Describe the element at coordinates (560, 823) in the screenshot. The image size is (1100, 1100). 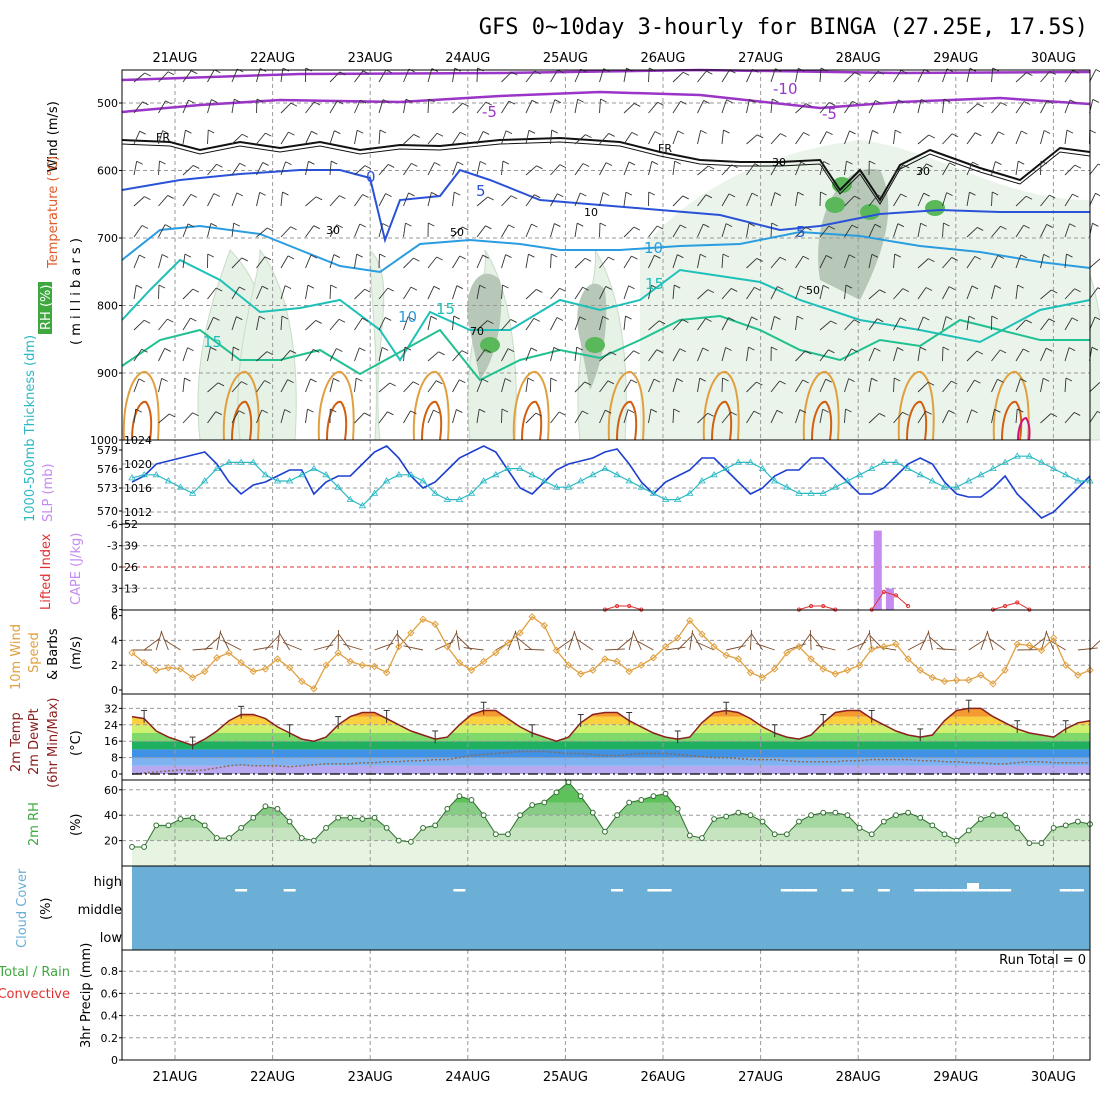
I see `rh2m-panel: 60 40 20 2m RH (%)` at that location.